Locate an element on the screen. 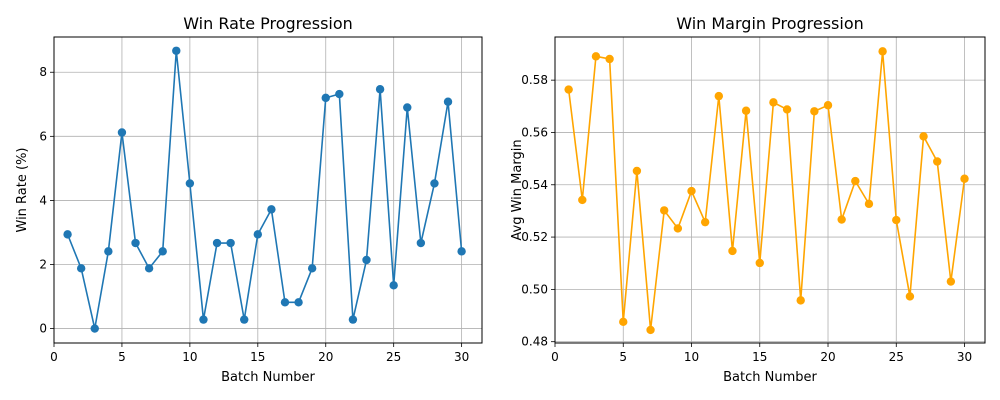  y-tick-label: 6 is located at coordinates (43, 136).